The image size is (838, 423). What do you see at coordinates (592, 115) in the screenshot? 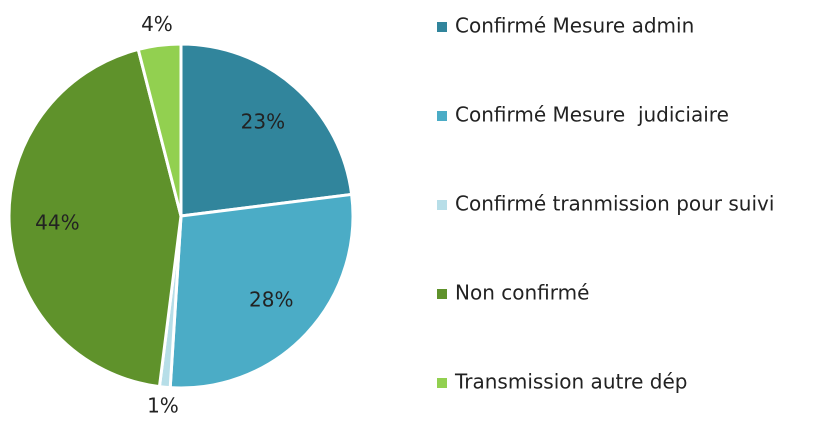
I see `legend-label: Confirmé Mesure judiciaire` at bounding box center [592, 115].